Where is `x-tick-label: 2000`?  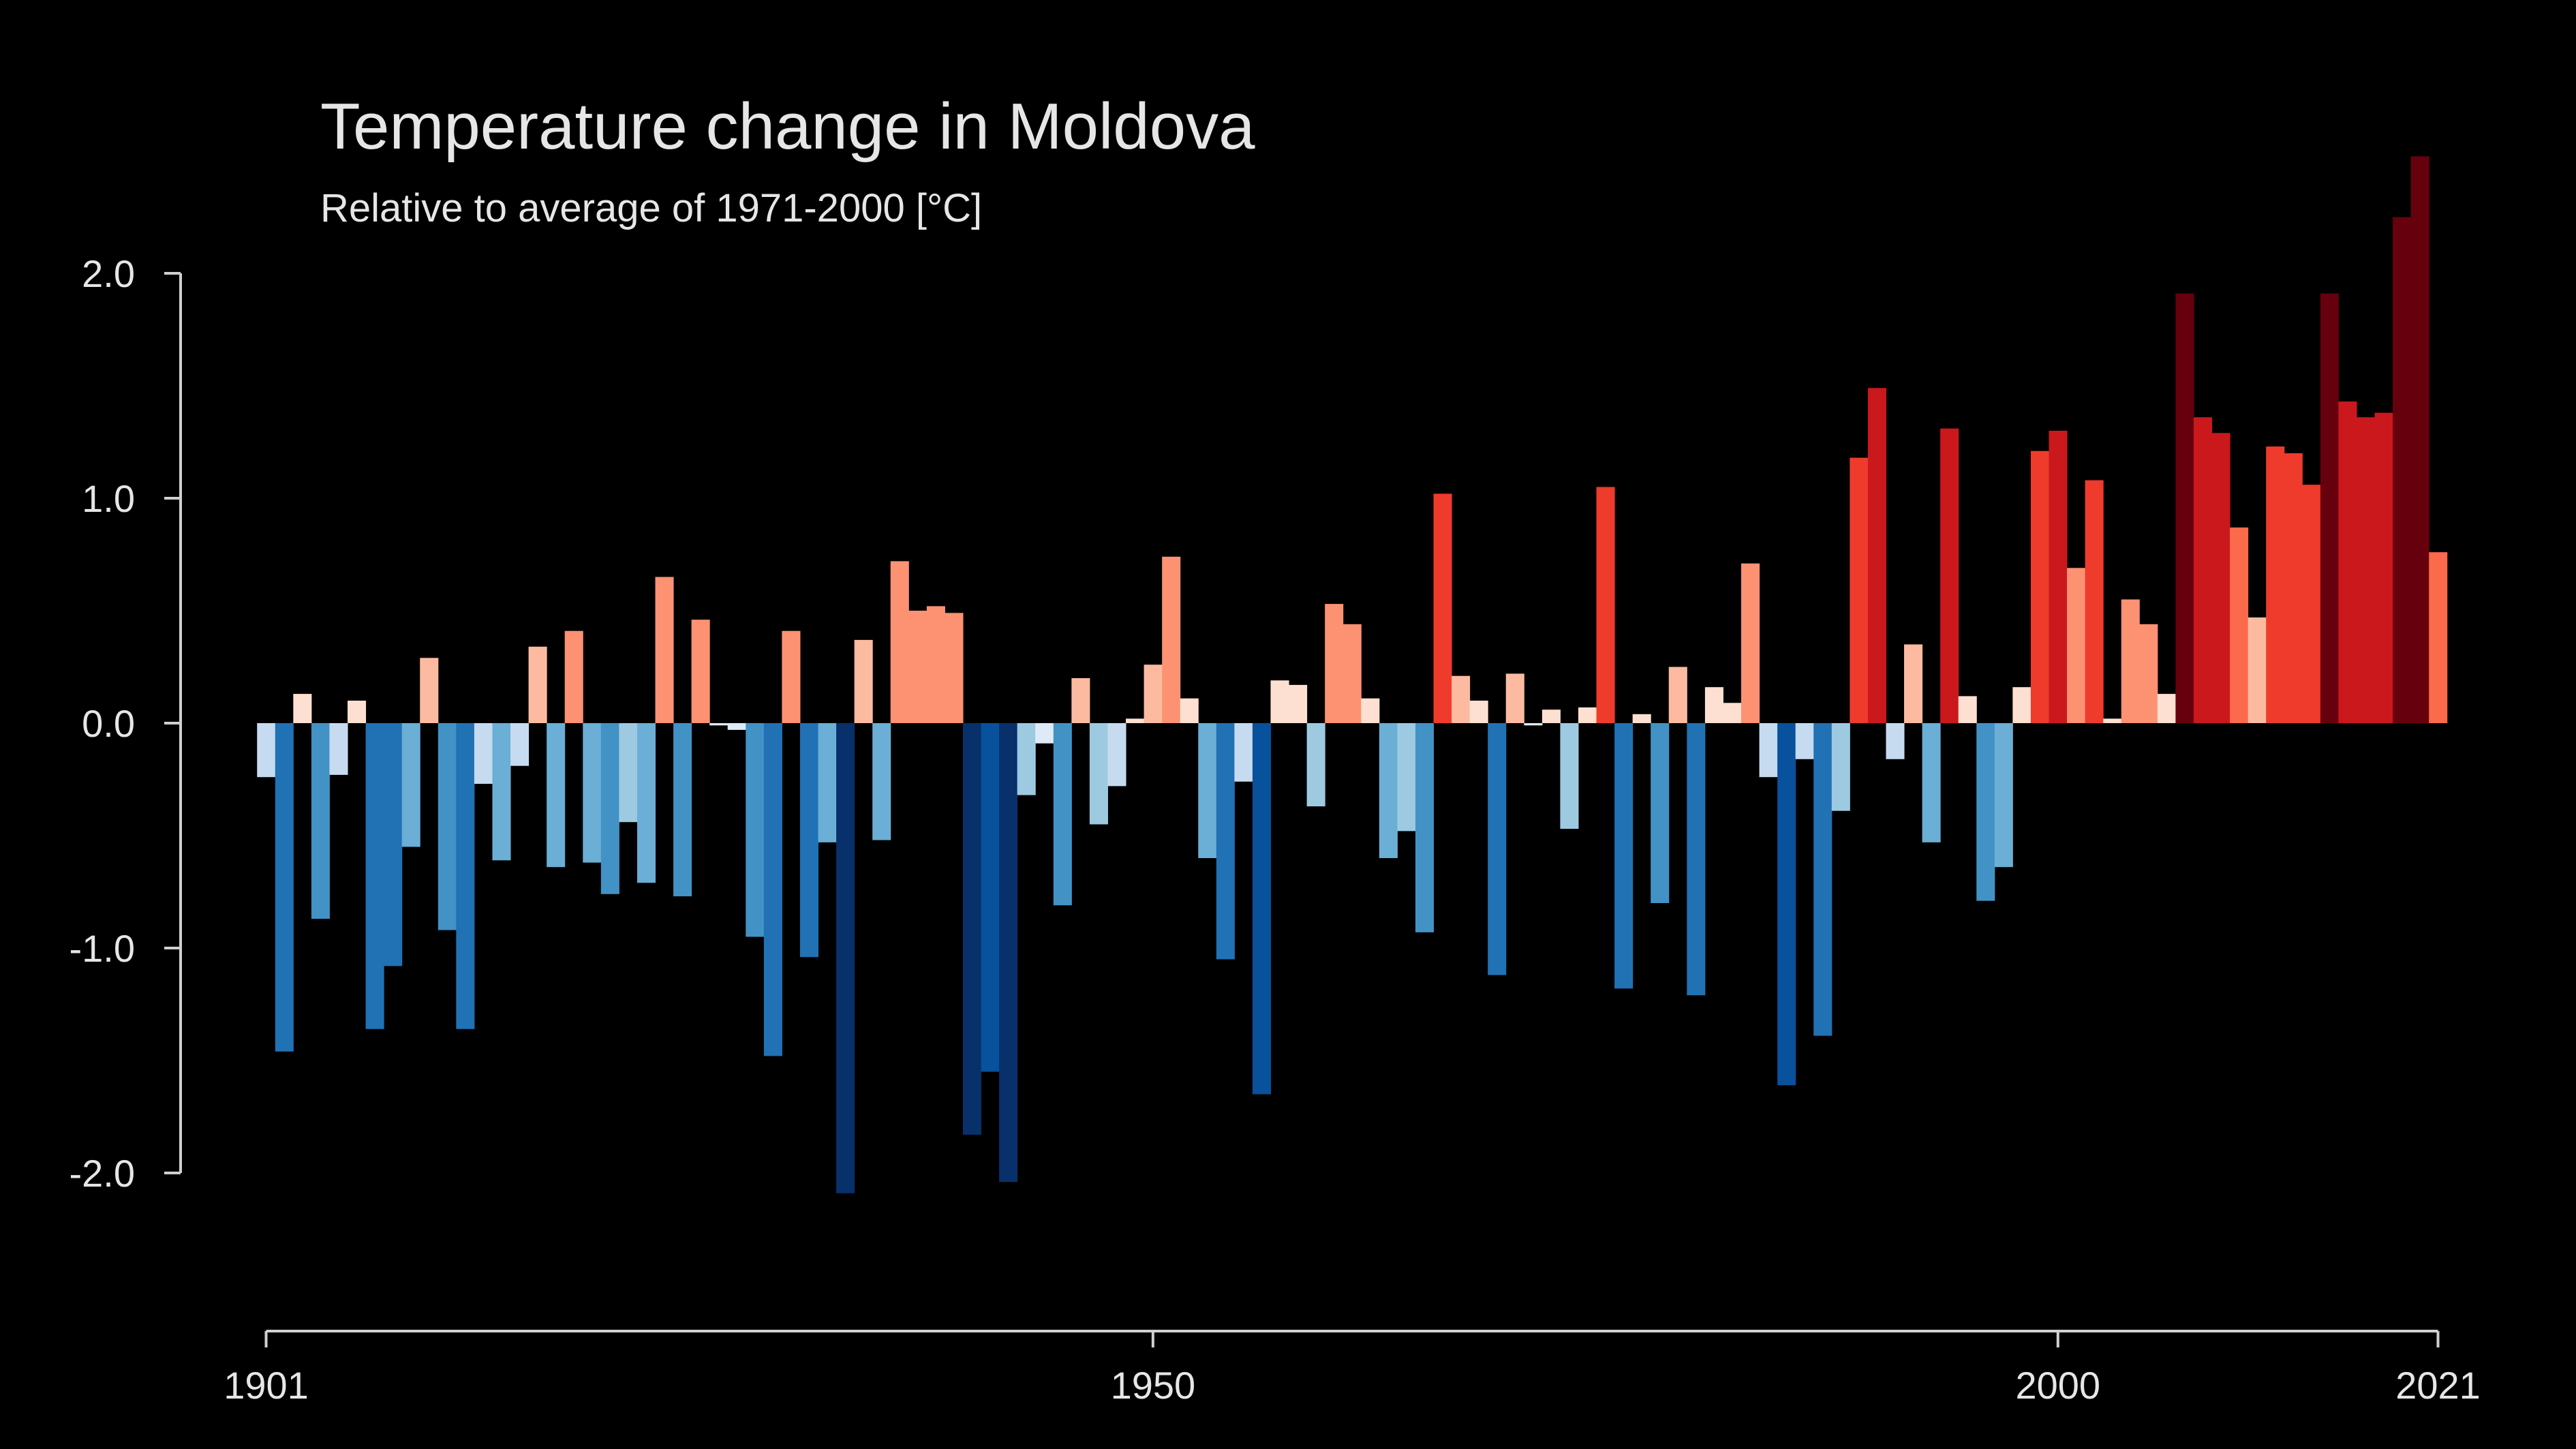 x-tick-label: 2000 is located at coordinates (2057, 1385).